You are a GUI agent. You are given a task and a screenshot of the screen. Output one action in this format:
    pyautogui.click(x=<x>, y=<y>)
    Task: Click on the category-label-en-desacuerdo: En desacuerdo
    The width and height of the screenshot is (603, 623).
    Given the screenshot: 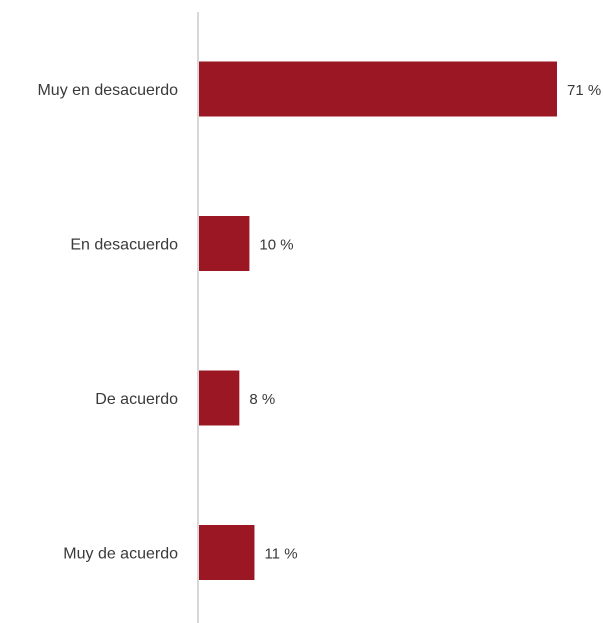 What is the action you would take?
    pyautogui.click(x=124, y=245)
    